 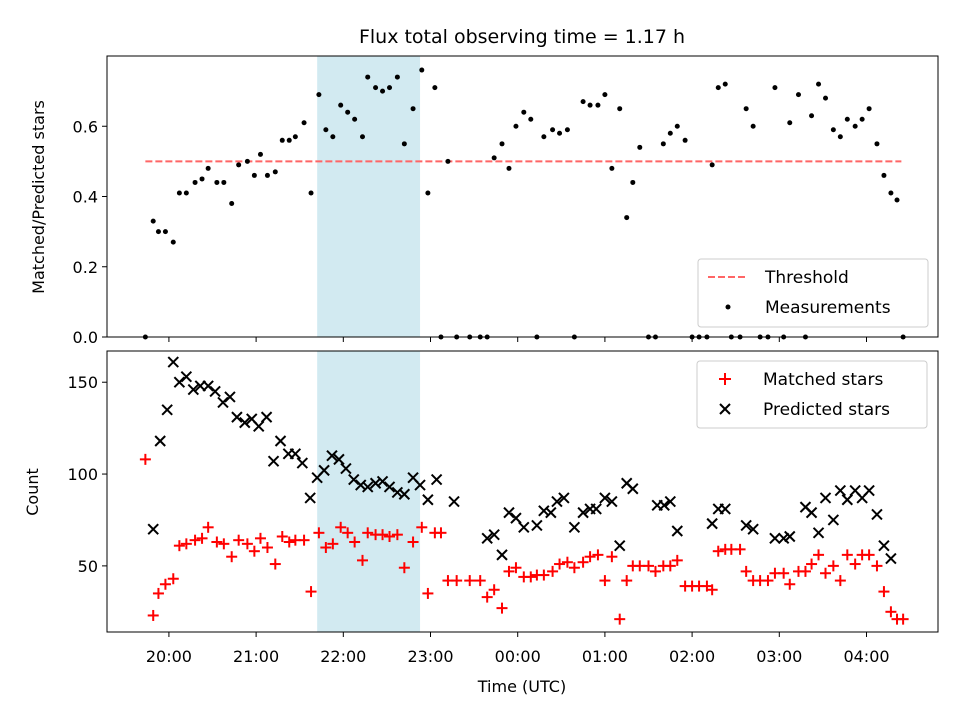 I want to click on y-tick-label: 0.2, so click(x=85, y=267).